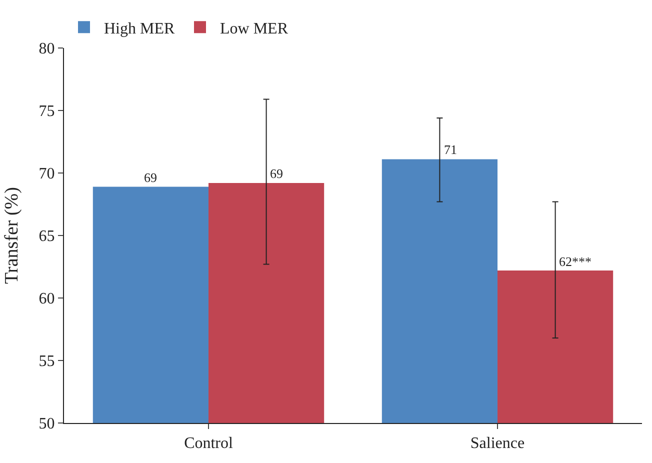 The width and height of the screenshot is (652, 463). Describe the element at coordinates (46, 111) in the screenshot. I see `y-tick-label: 75` at that location.